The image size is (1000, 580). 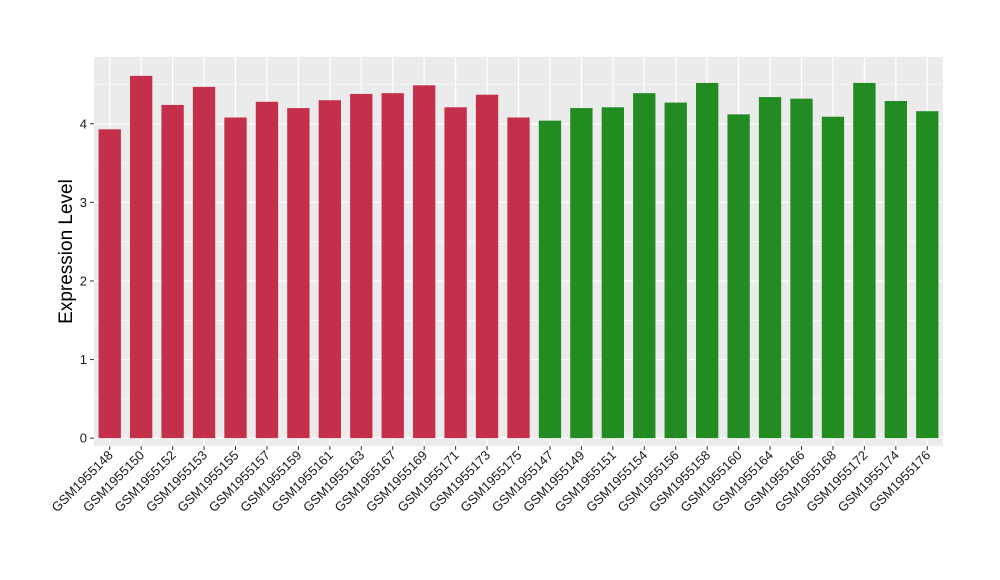 I want to click on bar-GSM1955148, so click(x=109, y=284).